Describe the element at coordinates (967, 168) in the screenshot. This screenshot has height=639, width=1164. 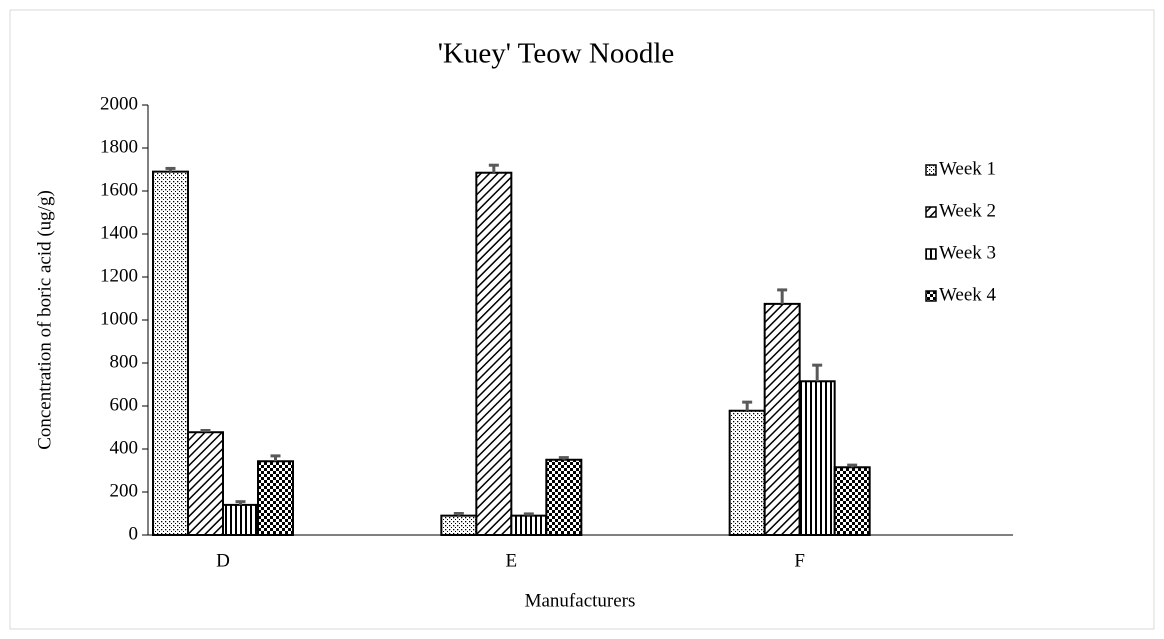
I see `legend-label: Week 1` at that location.